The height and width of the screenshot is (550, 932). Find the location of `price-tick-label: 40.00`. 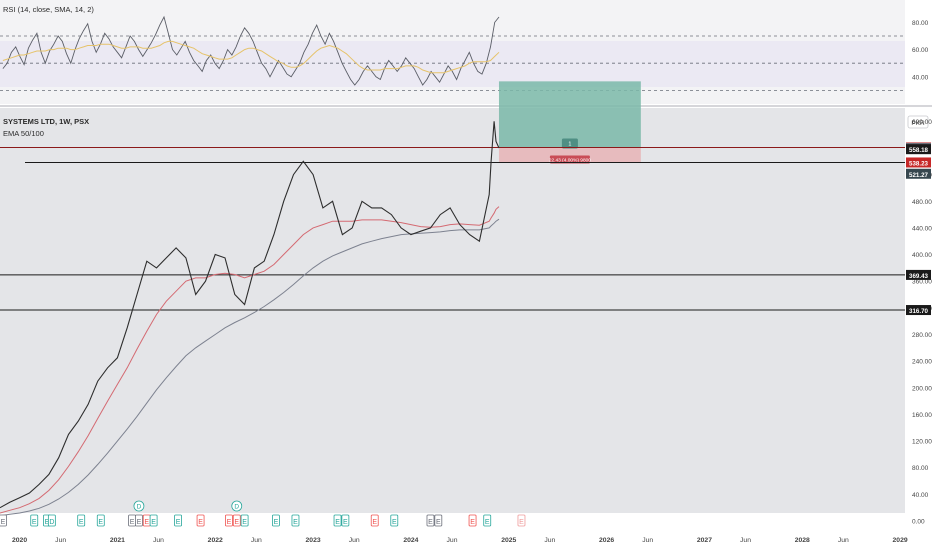

price-tick-label: 40.00 is located at coordinates (920, 495).